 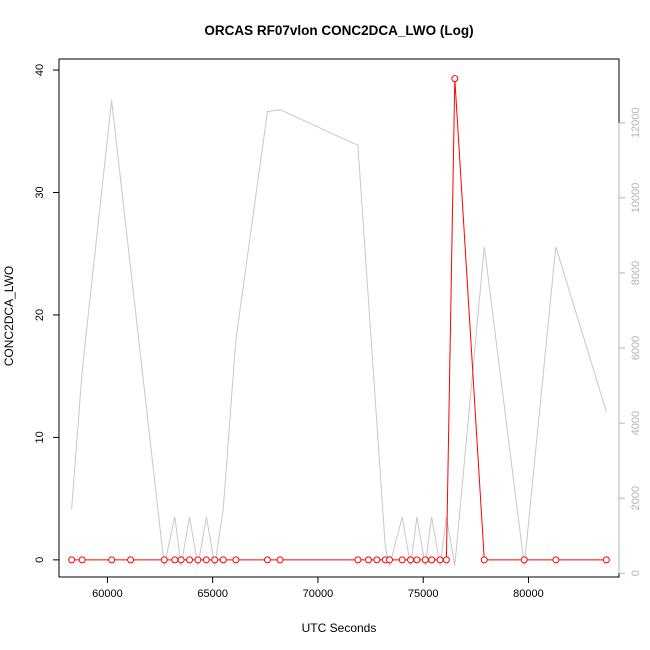 What do you see at coordinates (636, 348) in the screenshot?
I see `y2-tick-label: 6000` at bounding box center [636, 348].